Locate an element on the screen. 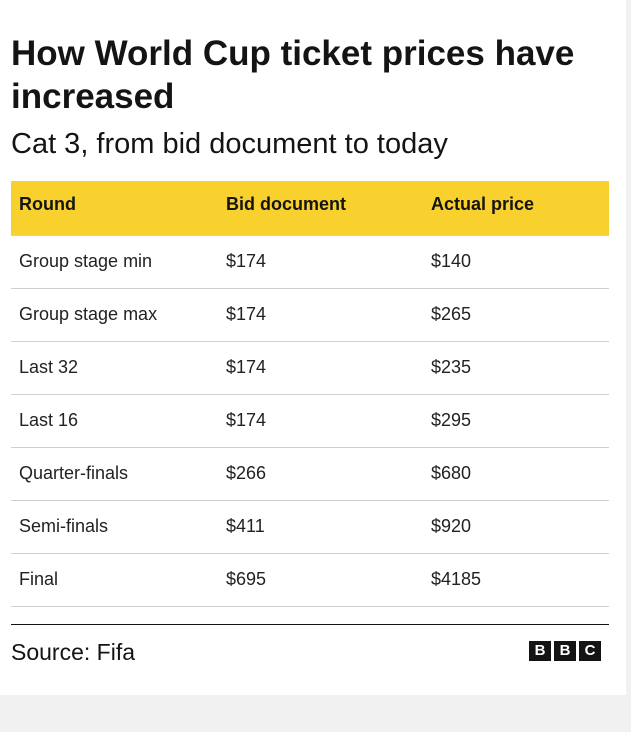  actual-price-cell: $920 is located at coordinates (451, 526).